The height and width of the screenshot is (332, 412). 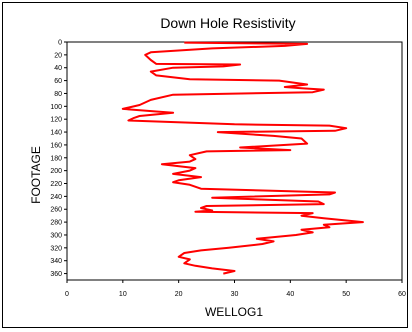 I want to click on y-tick-label: 360, so click(x=56, y=274).